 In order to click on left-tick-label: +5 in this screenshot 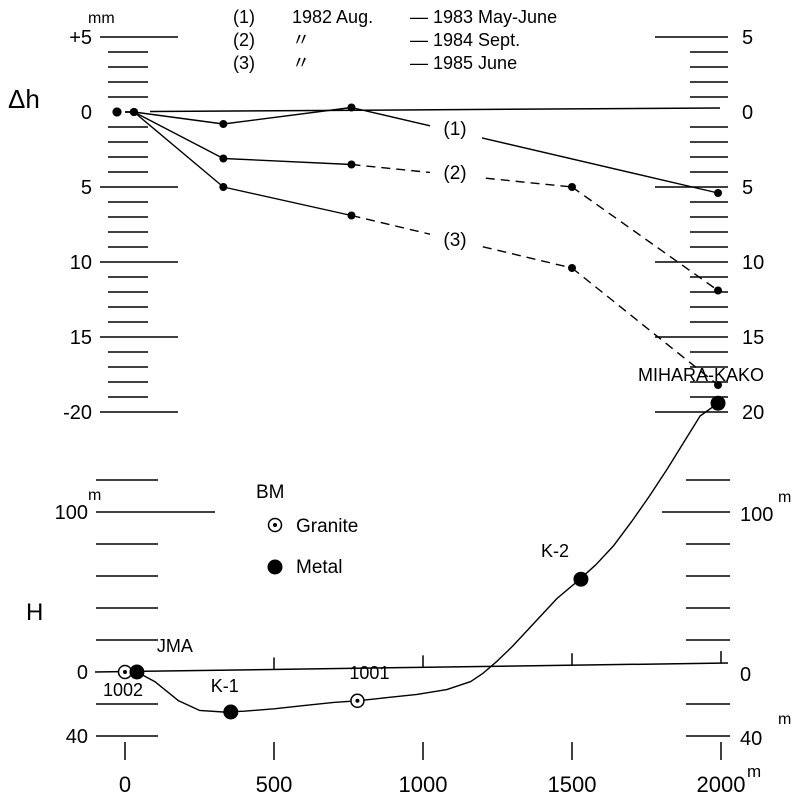, I will do `click(80, 38)`.